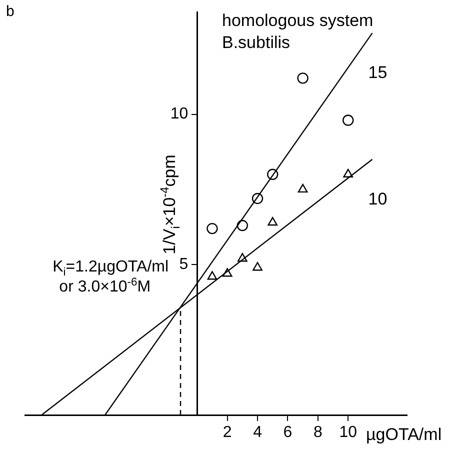 This screenshot has width=468, height=450. Describe the element at coordinates (348, 433) in the screenshot. I see `x-tick-label: 10` at that location.